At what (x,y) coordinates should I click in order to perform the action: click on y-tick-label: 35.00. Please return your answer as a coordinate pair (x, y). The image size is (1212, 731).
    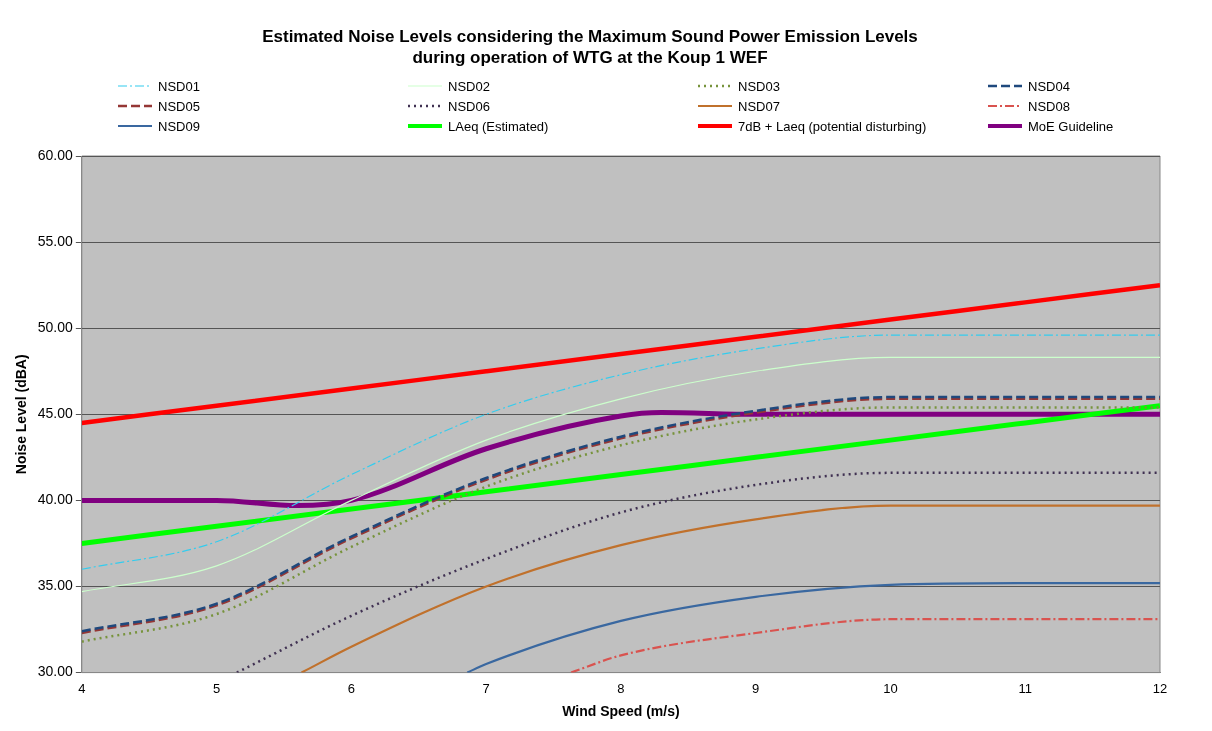
    Looking at the image, I should click on (55, 585).